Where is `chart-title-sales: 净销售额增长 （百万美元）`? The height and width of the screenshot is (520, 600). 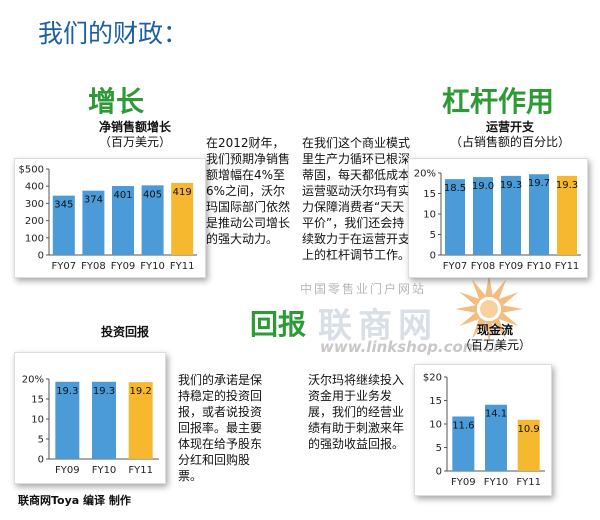
chart-title-sales: 净销售额增长 （百万美元） is located at coordinates (135, 135).